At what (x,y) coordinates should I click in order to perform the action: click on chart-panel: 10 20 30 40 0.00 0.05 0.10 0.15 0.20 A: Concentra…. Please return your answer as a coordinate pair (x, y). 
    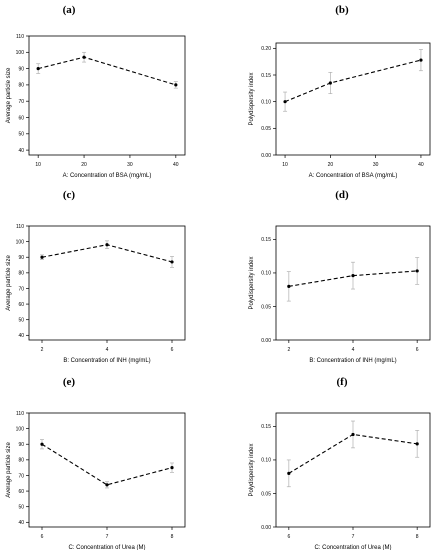
    Looking at the image, I should click on (340, 110).